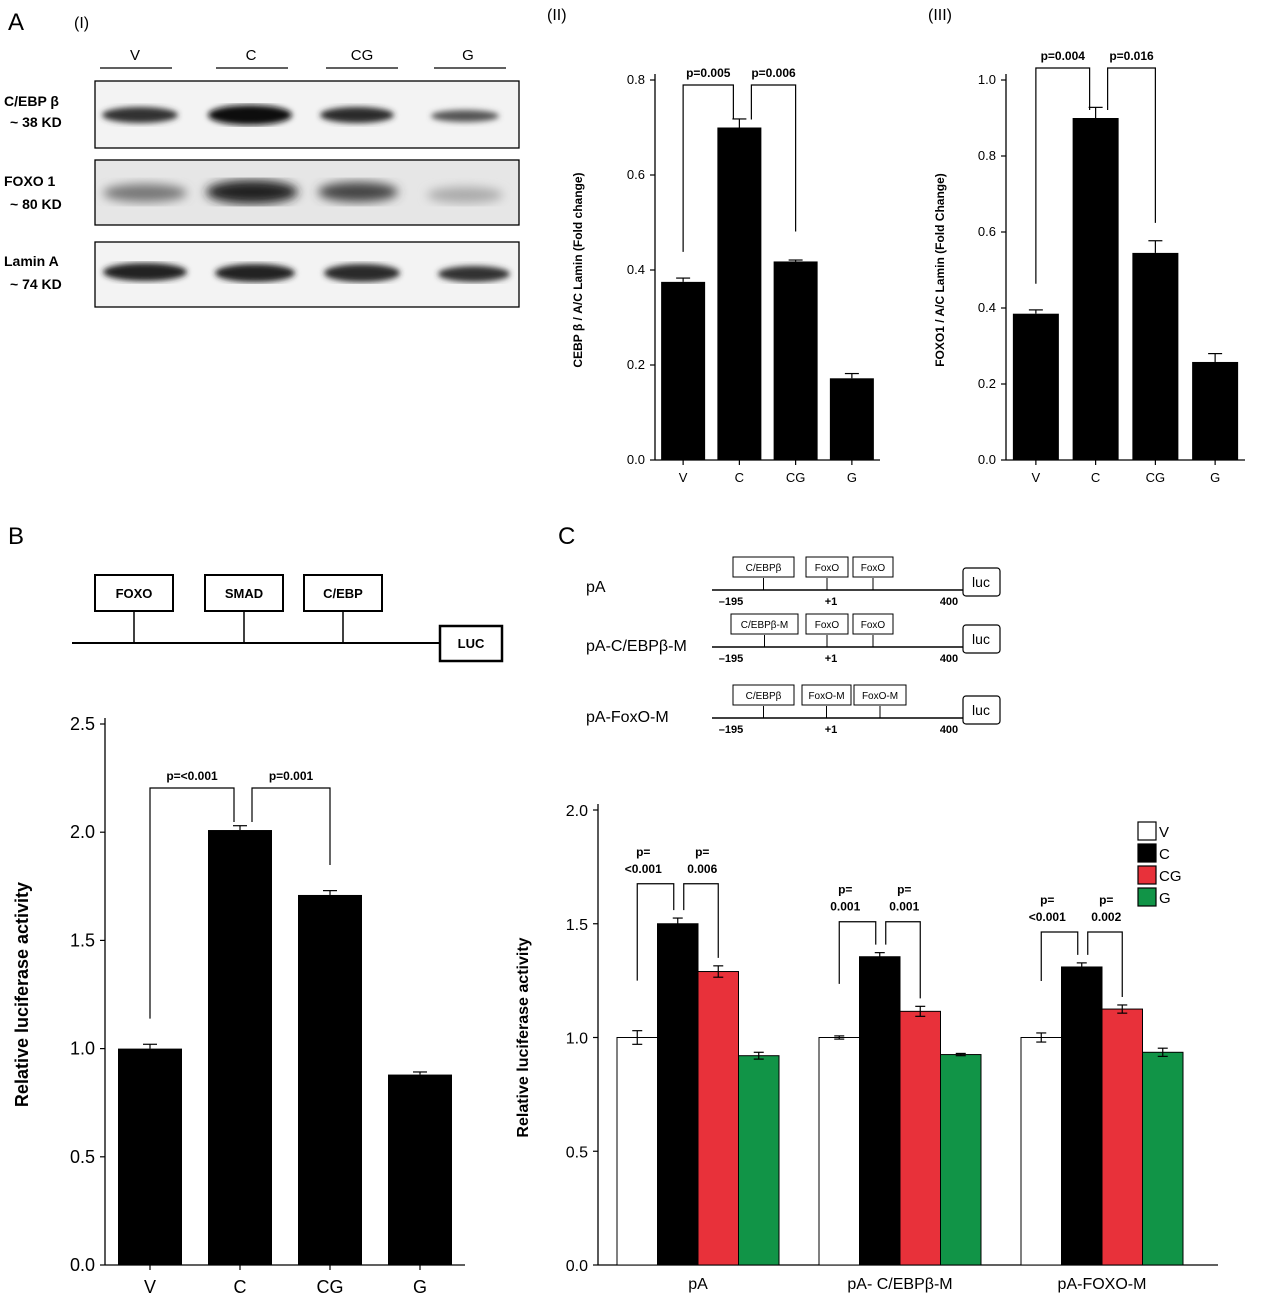  Describe the element at coordinates (940, 15) in the screenshot. I see `panel-label-a-iii: (III)` at that location.